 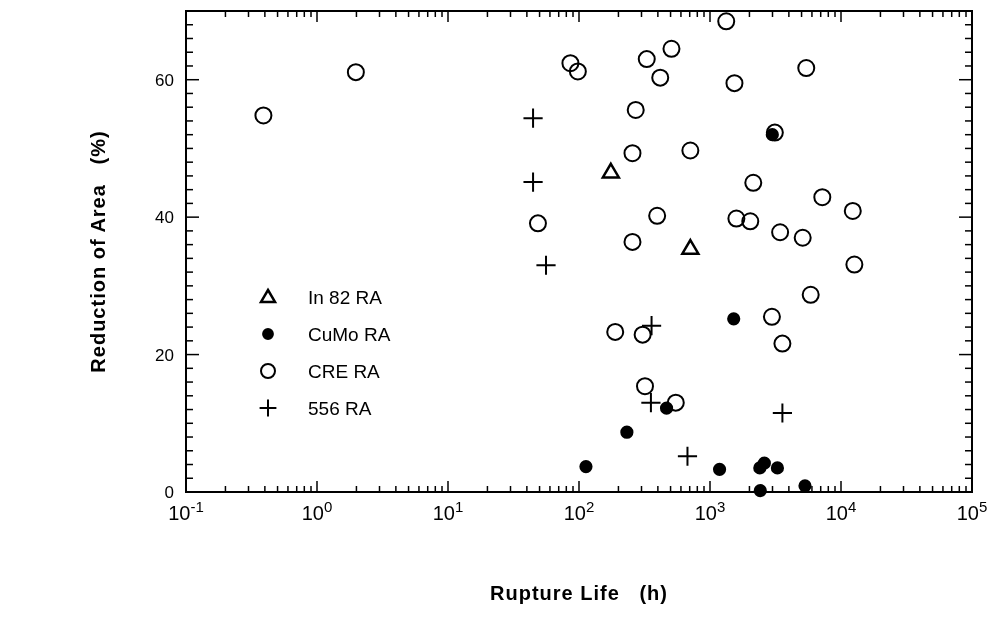 What do you see at coordinates (164, 80) in the screenshot?
I see `y-tick-label: 60` at bounding box center [164, 80].